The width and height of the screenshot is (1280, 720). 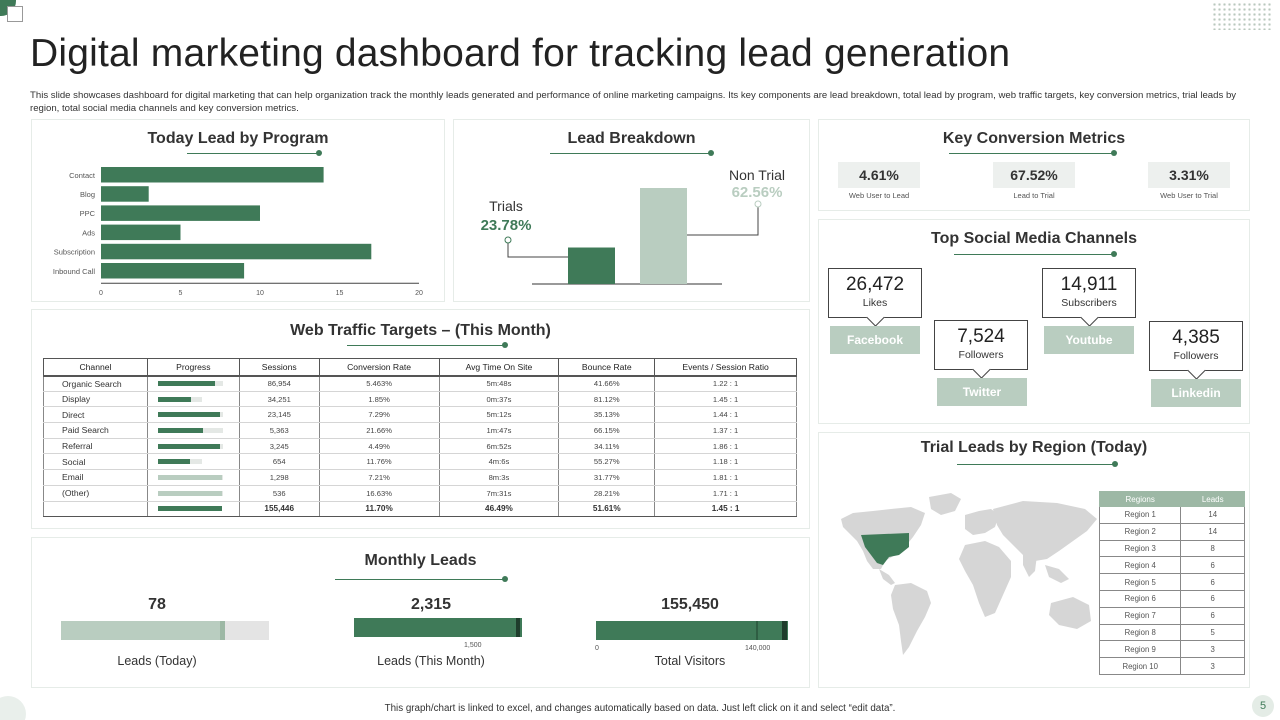 I want to click on total-visitors-tick-start: 0, so click(x=597, y=648).